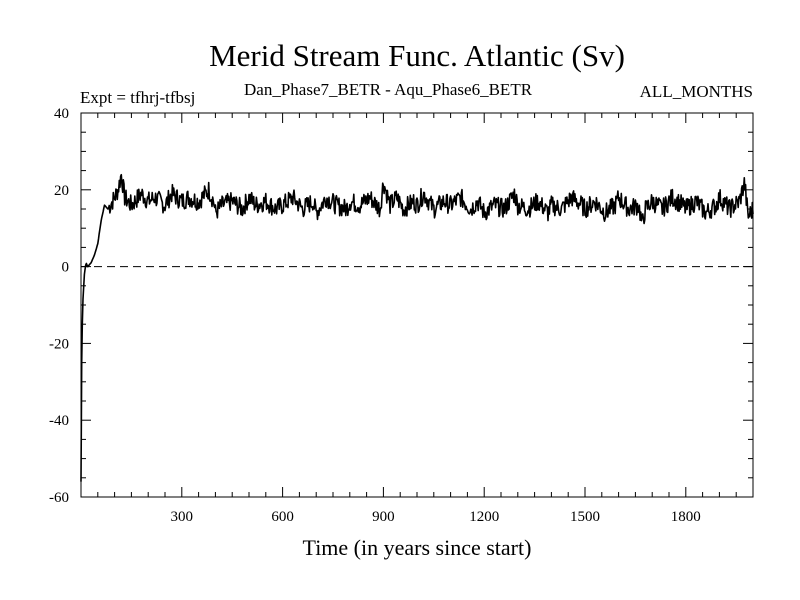 This screenshot has height=600, width=800. I want to click on x-tick-label: 1200, so click(484, 517).